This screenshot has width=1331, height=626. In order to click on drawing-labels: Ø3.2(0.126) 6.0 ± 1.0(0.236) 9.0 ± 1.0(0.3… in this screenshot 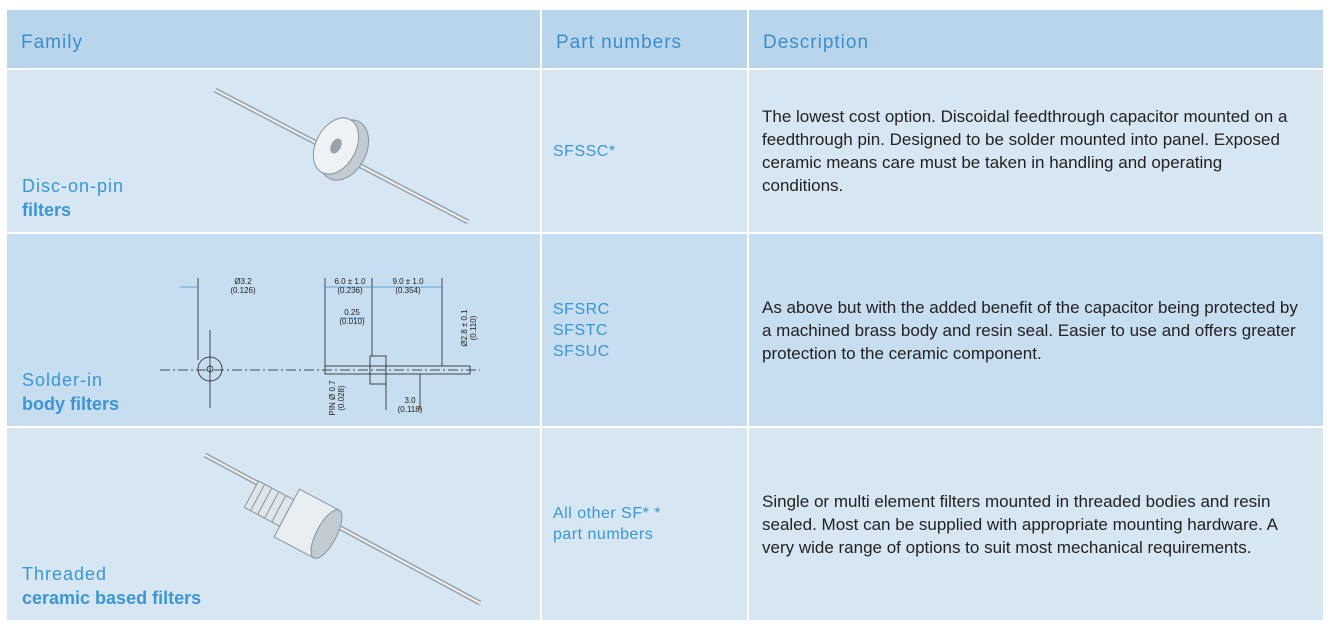, I will do `click(354, 346)`.